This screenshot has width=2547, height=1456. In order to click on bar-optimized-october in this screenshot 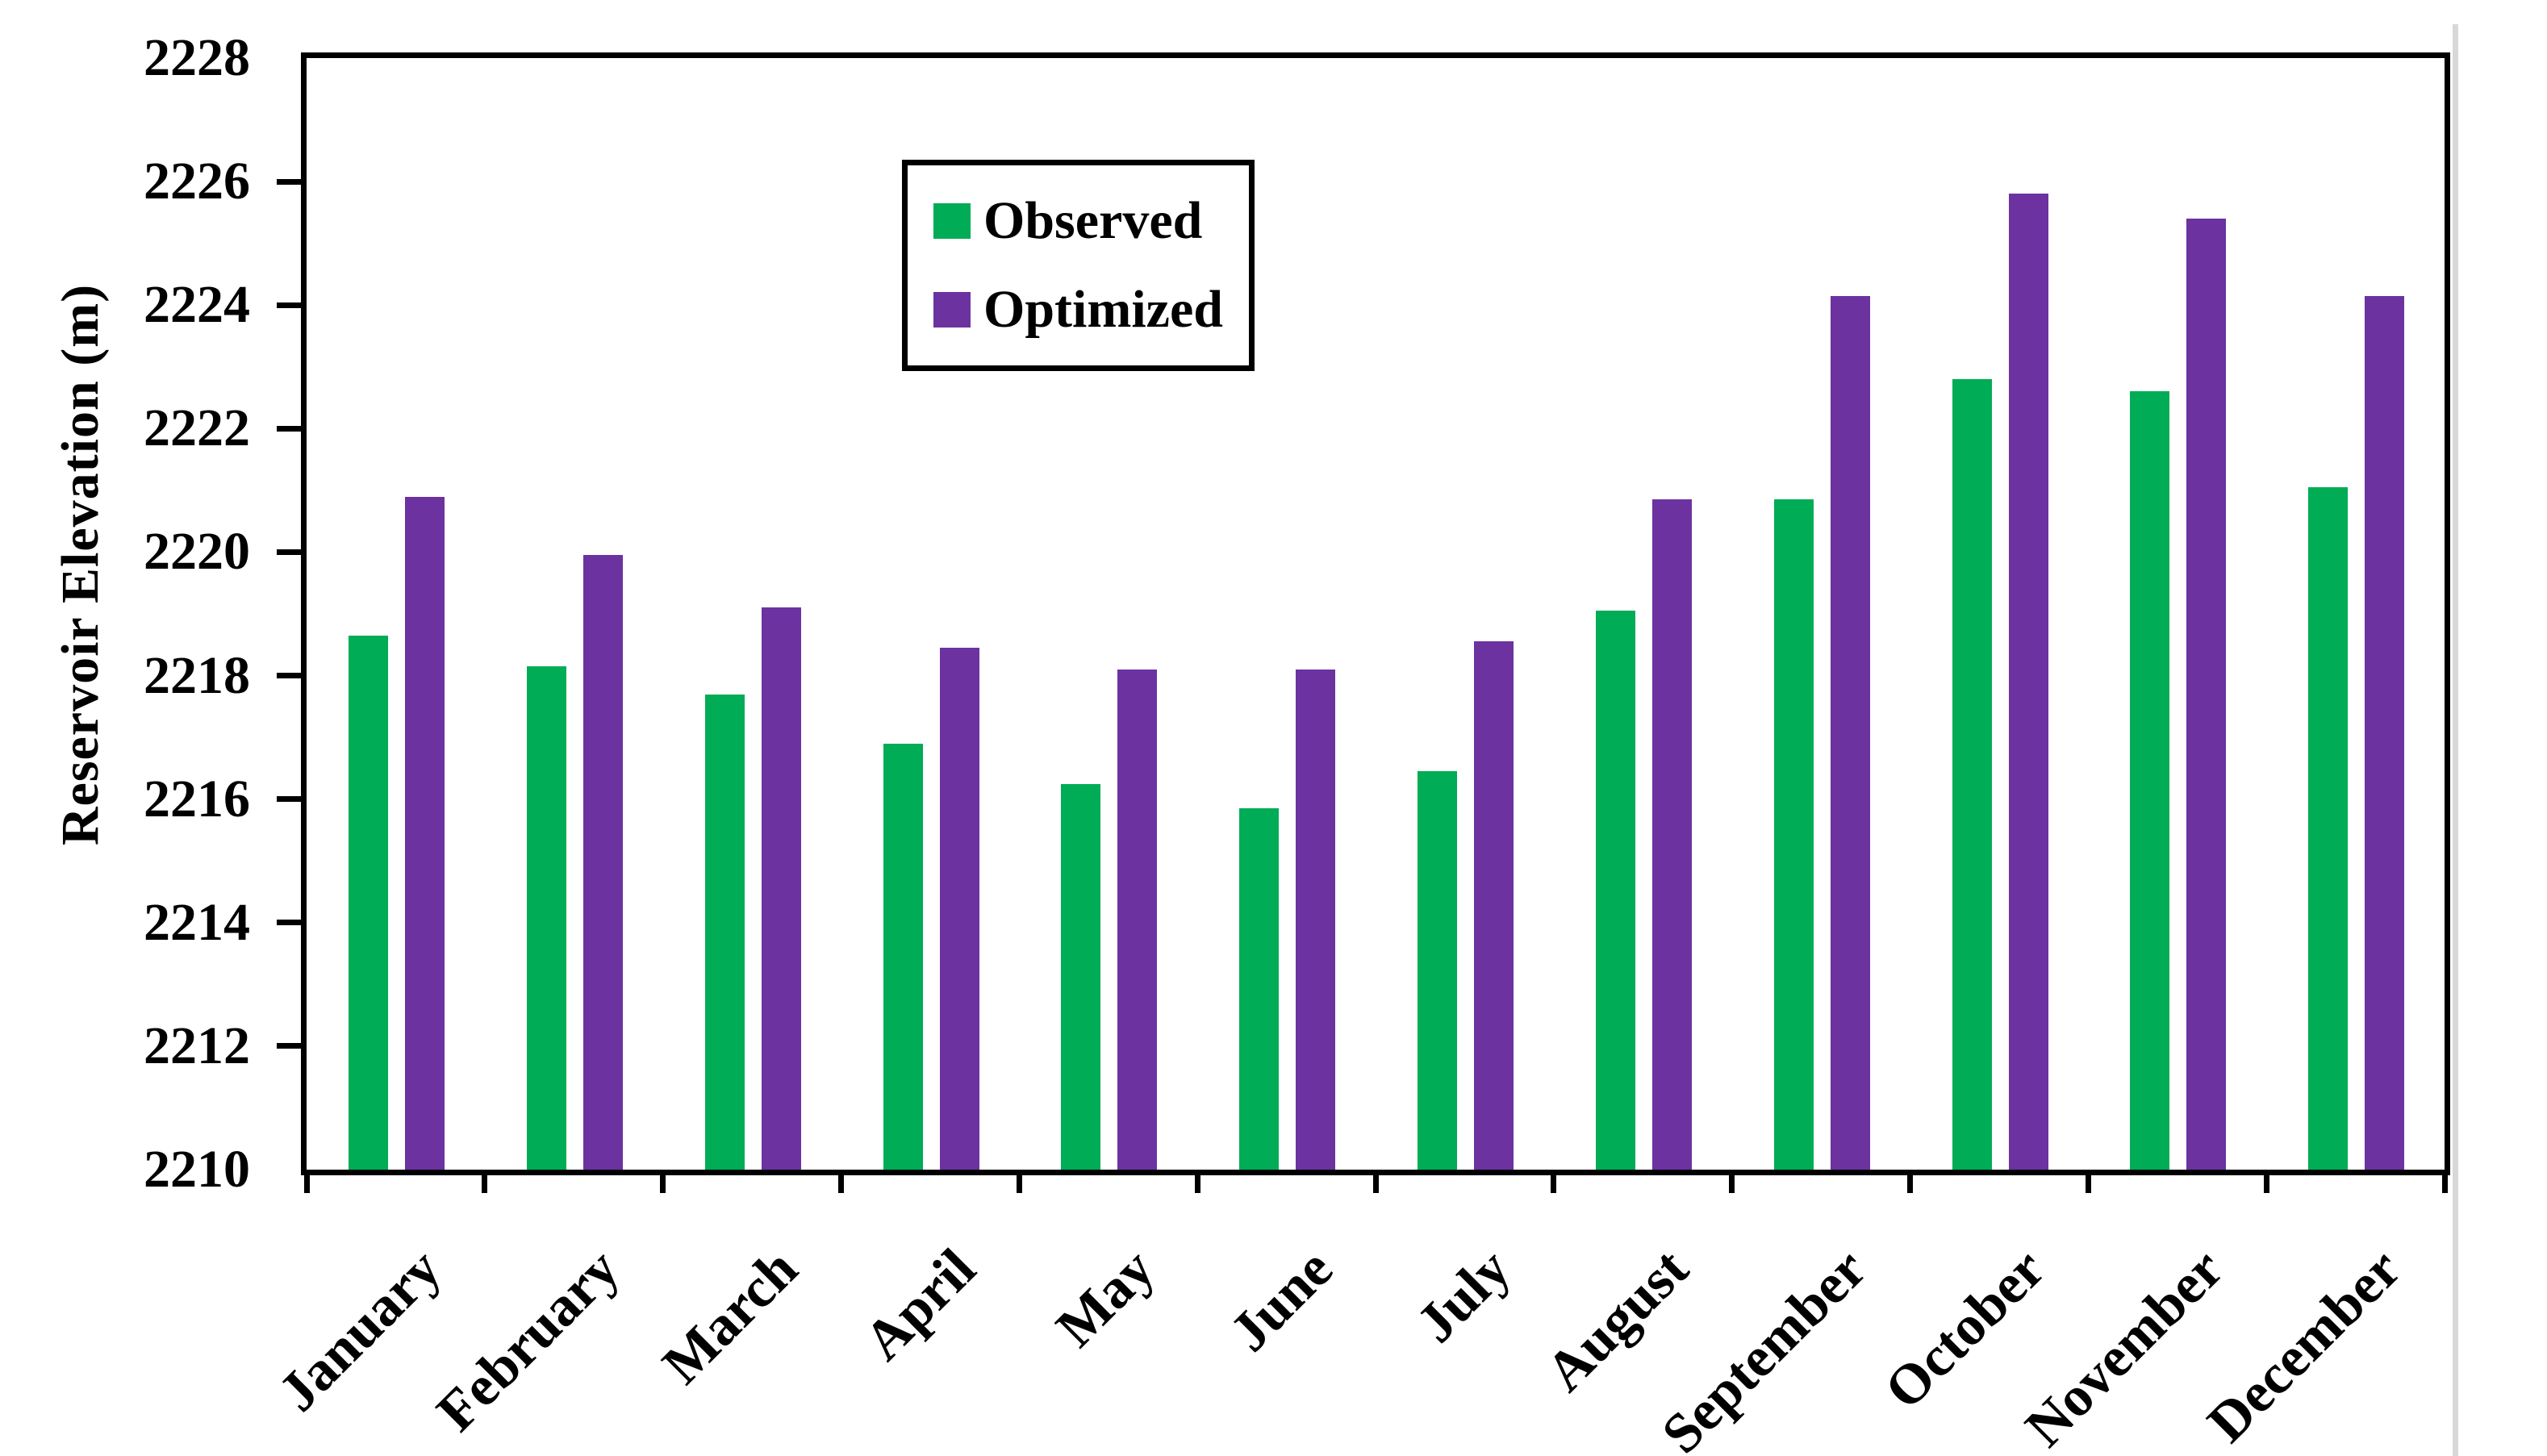, I will do `click(2028, 682)`.